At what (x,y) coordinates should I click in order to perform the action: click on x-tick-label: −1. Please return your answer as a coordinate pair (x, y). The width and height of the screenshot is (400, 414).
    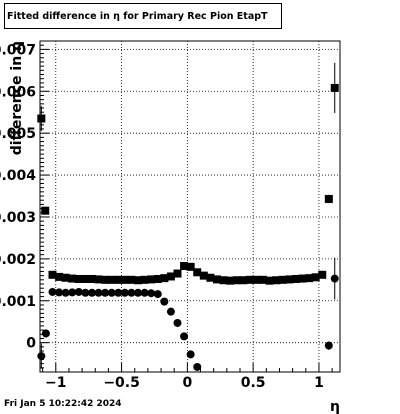
    Looking at the image, I should click on (55, 383).